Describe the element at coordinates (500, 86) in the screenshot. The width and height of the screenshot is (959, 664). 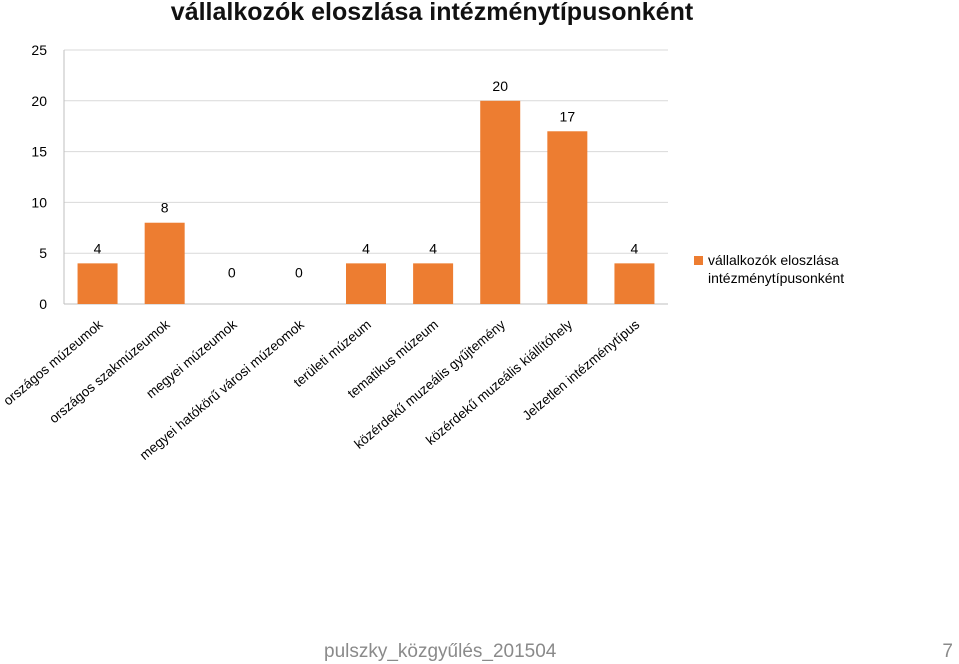
I see `data-label: 20` at that location.